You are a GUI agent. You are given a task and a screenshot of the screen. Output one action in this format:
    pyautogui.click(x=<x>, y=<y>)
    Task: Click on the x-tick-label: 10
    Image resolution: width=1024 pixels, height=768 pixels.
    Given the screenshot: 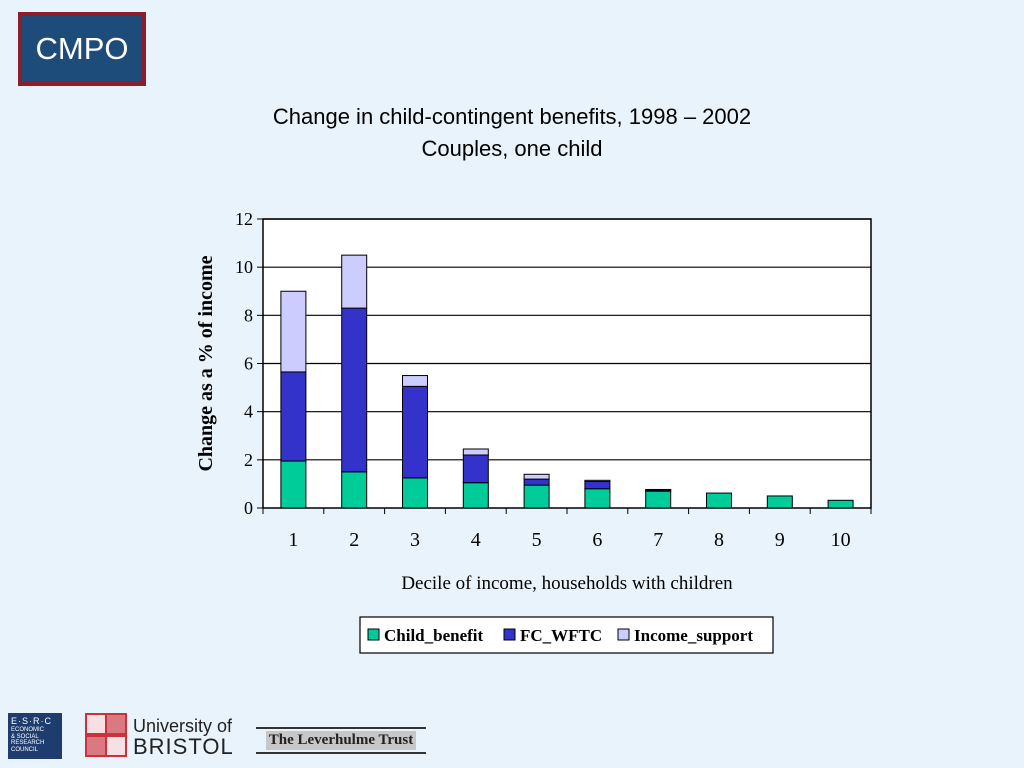 What is the action you would take?
    pyautogui.click(x=841, y=540)
    